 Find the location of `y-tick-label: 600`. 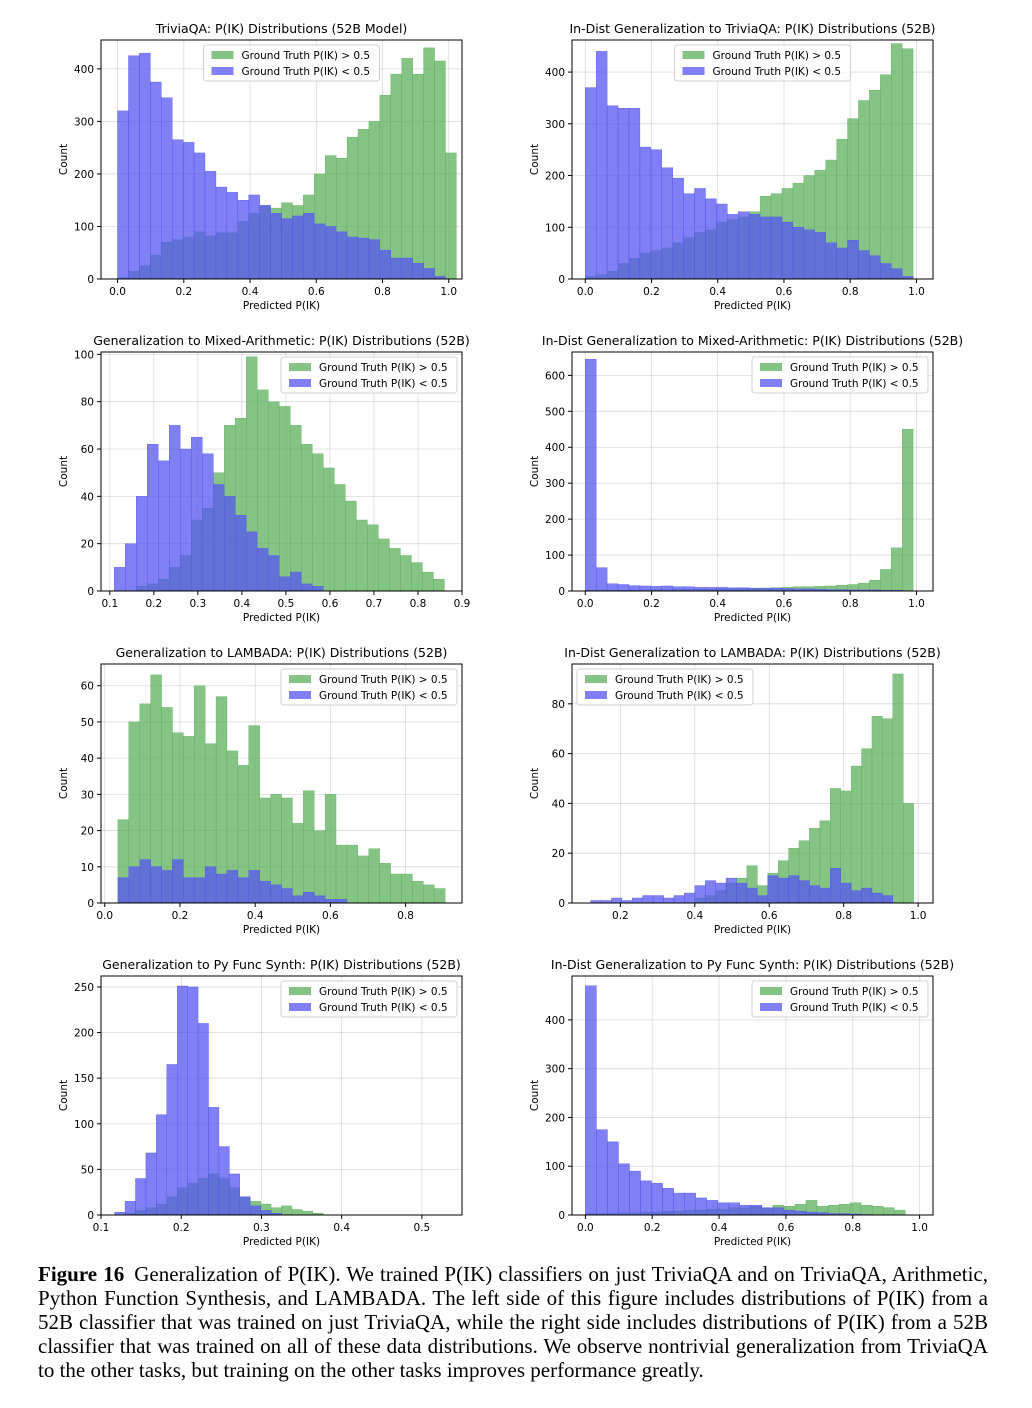

y-tick-label: 600 is located at coordinates (555, 376).